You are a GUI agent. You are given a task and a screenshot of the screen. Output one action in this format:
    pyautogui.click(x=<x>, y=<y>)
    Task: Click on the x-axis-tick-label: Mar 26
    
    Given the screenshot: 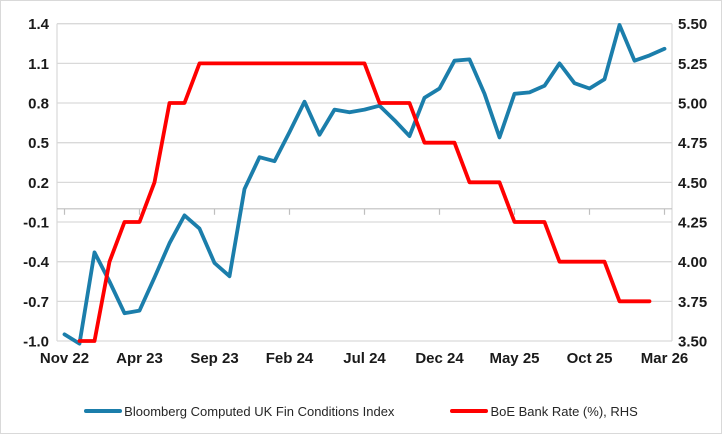 What is the action you would take?
    pyautogui.click(x=665, y=358)
    